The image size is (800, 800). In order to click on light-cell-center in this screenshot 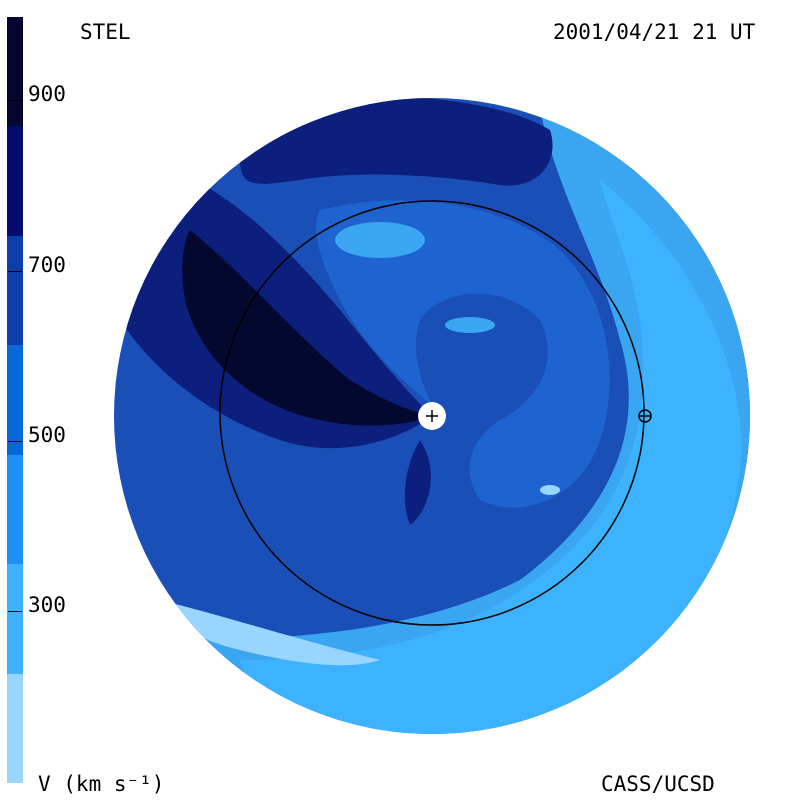, I will do `click(470, 325)`.